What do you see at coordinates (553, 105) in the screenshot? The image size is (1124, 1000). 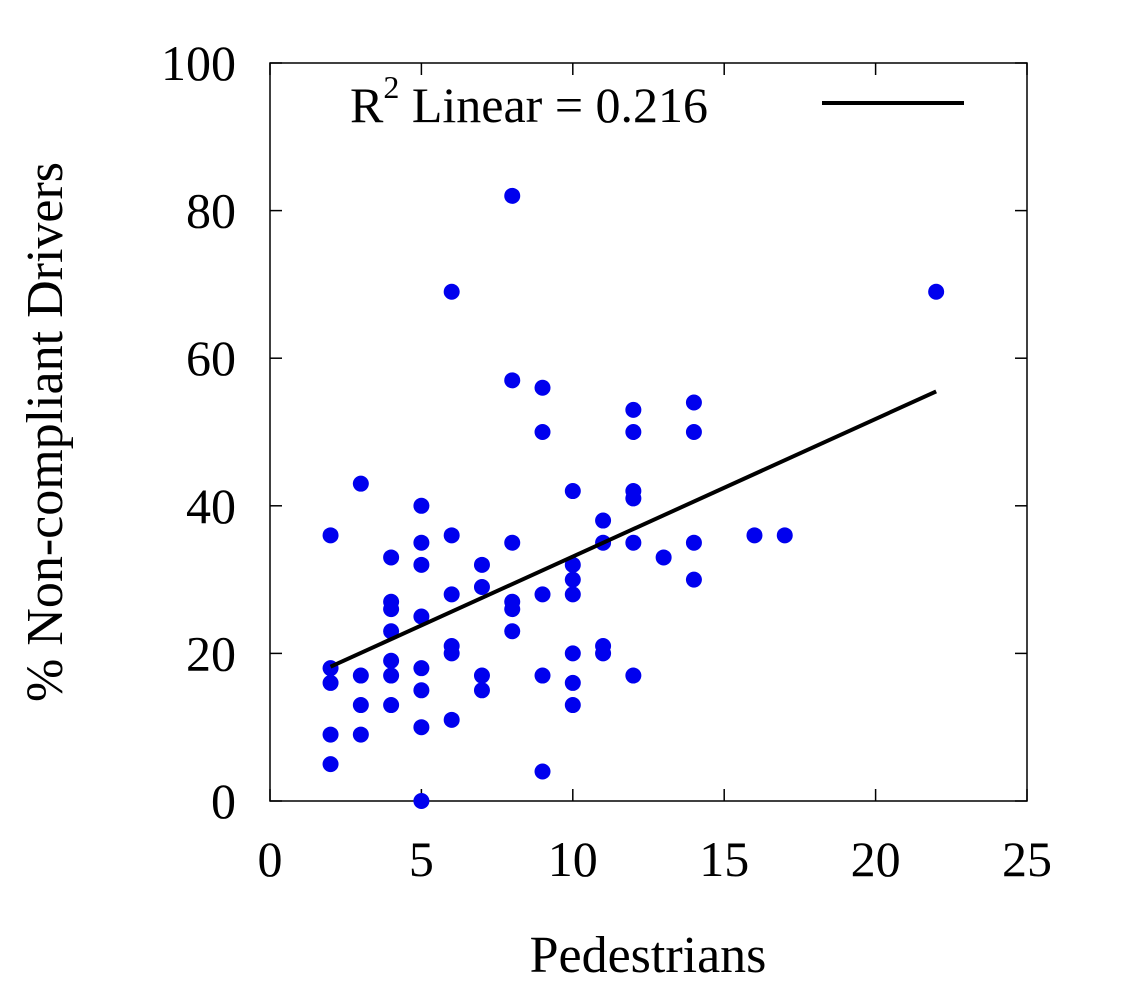 I see `legend-suffix: Linear = 0.216` at bounding box center [553, 105].